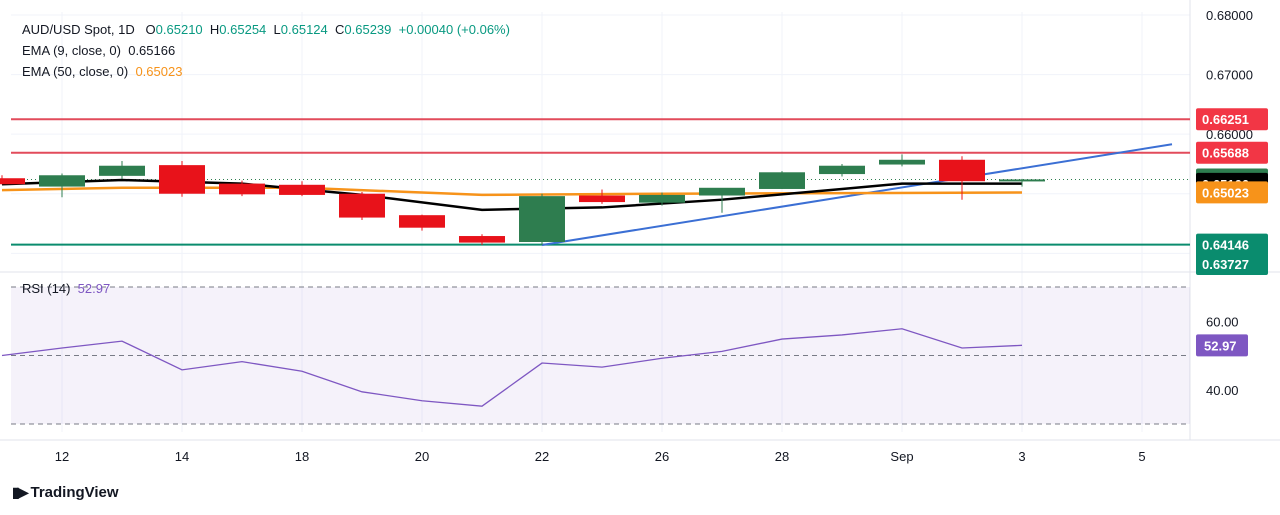  What do you see at coordinates (1225, 119) in the screenshot?
I see `price-tag-label: 0.66251` at bounding box center [1225, 119].